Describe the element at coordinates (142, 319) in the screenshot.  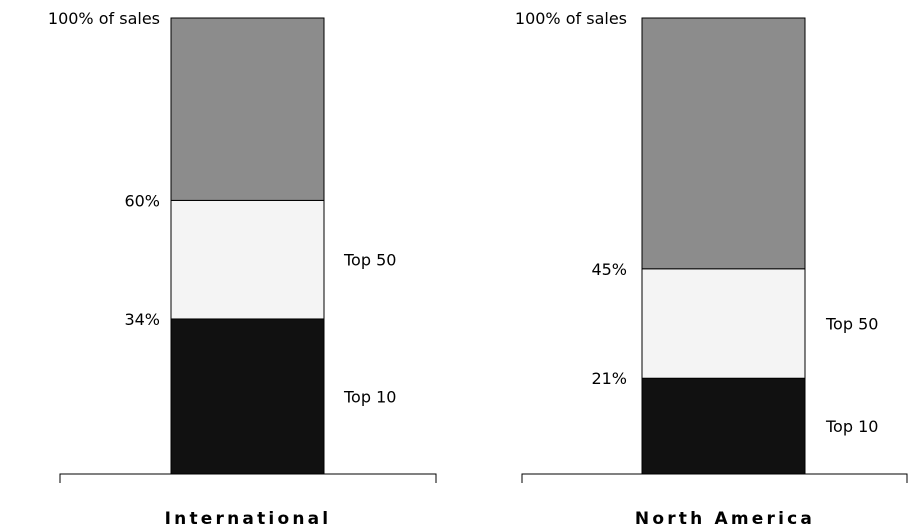
I see `boundary-label-international-1: 34%` at that location.